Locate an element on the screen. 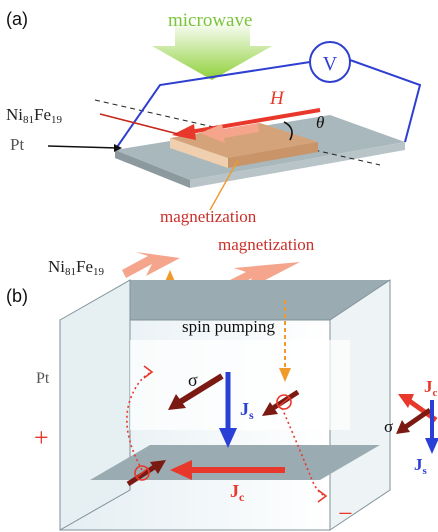 The height and width of the screenshot is (532, 438). side-legend: Jc σ Js is located at coordinates (411, 427).